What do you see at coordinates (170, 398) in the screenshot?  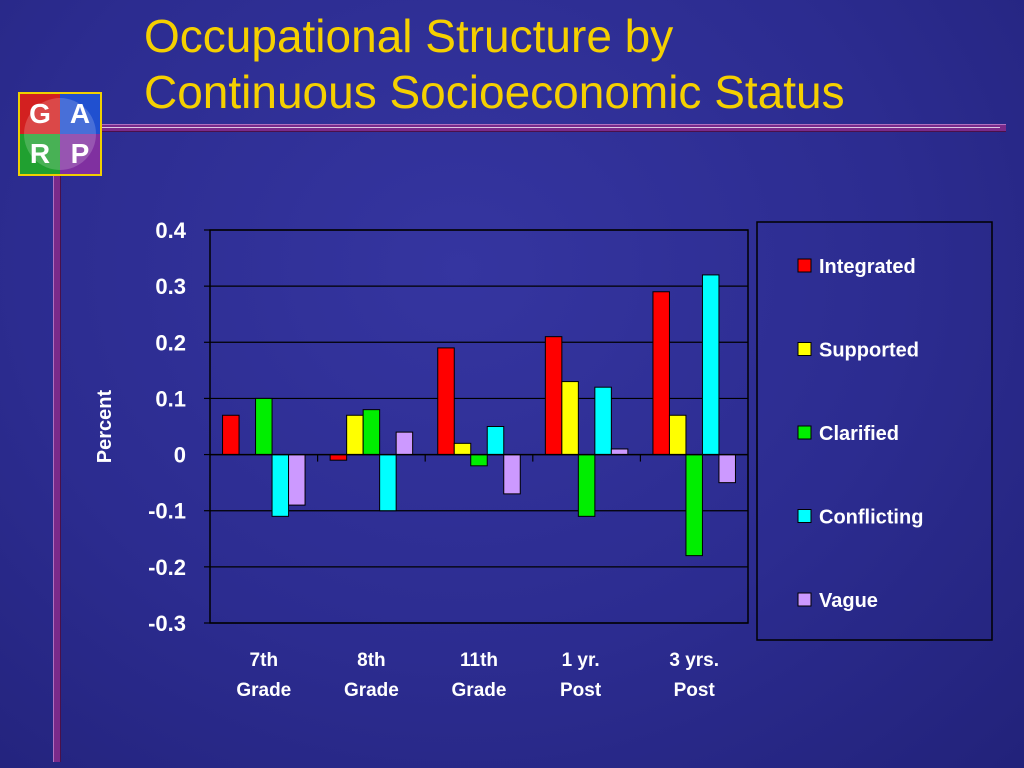 I see `y-tick-label: 0.1` at bounding box center [170, 398].